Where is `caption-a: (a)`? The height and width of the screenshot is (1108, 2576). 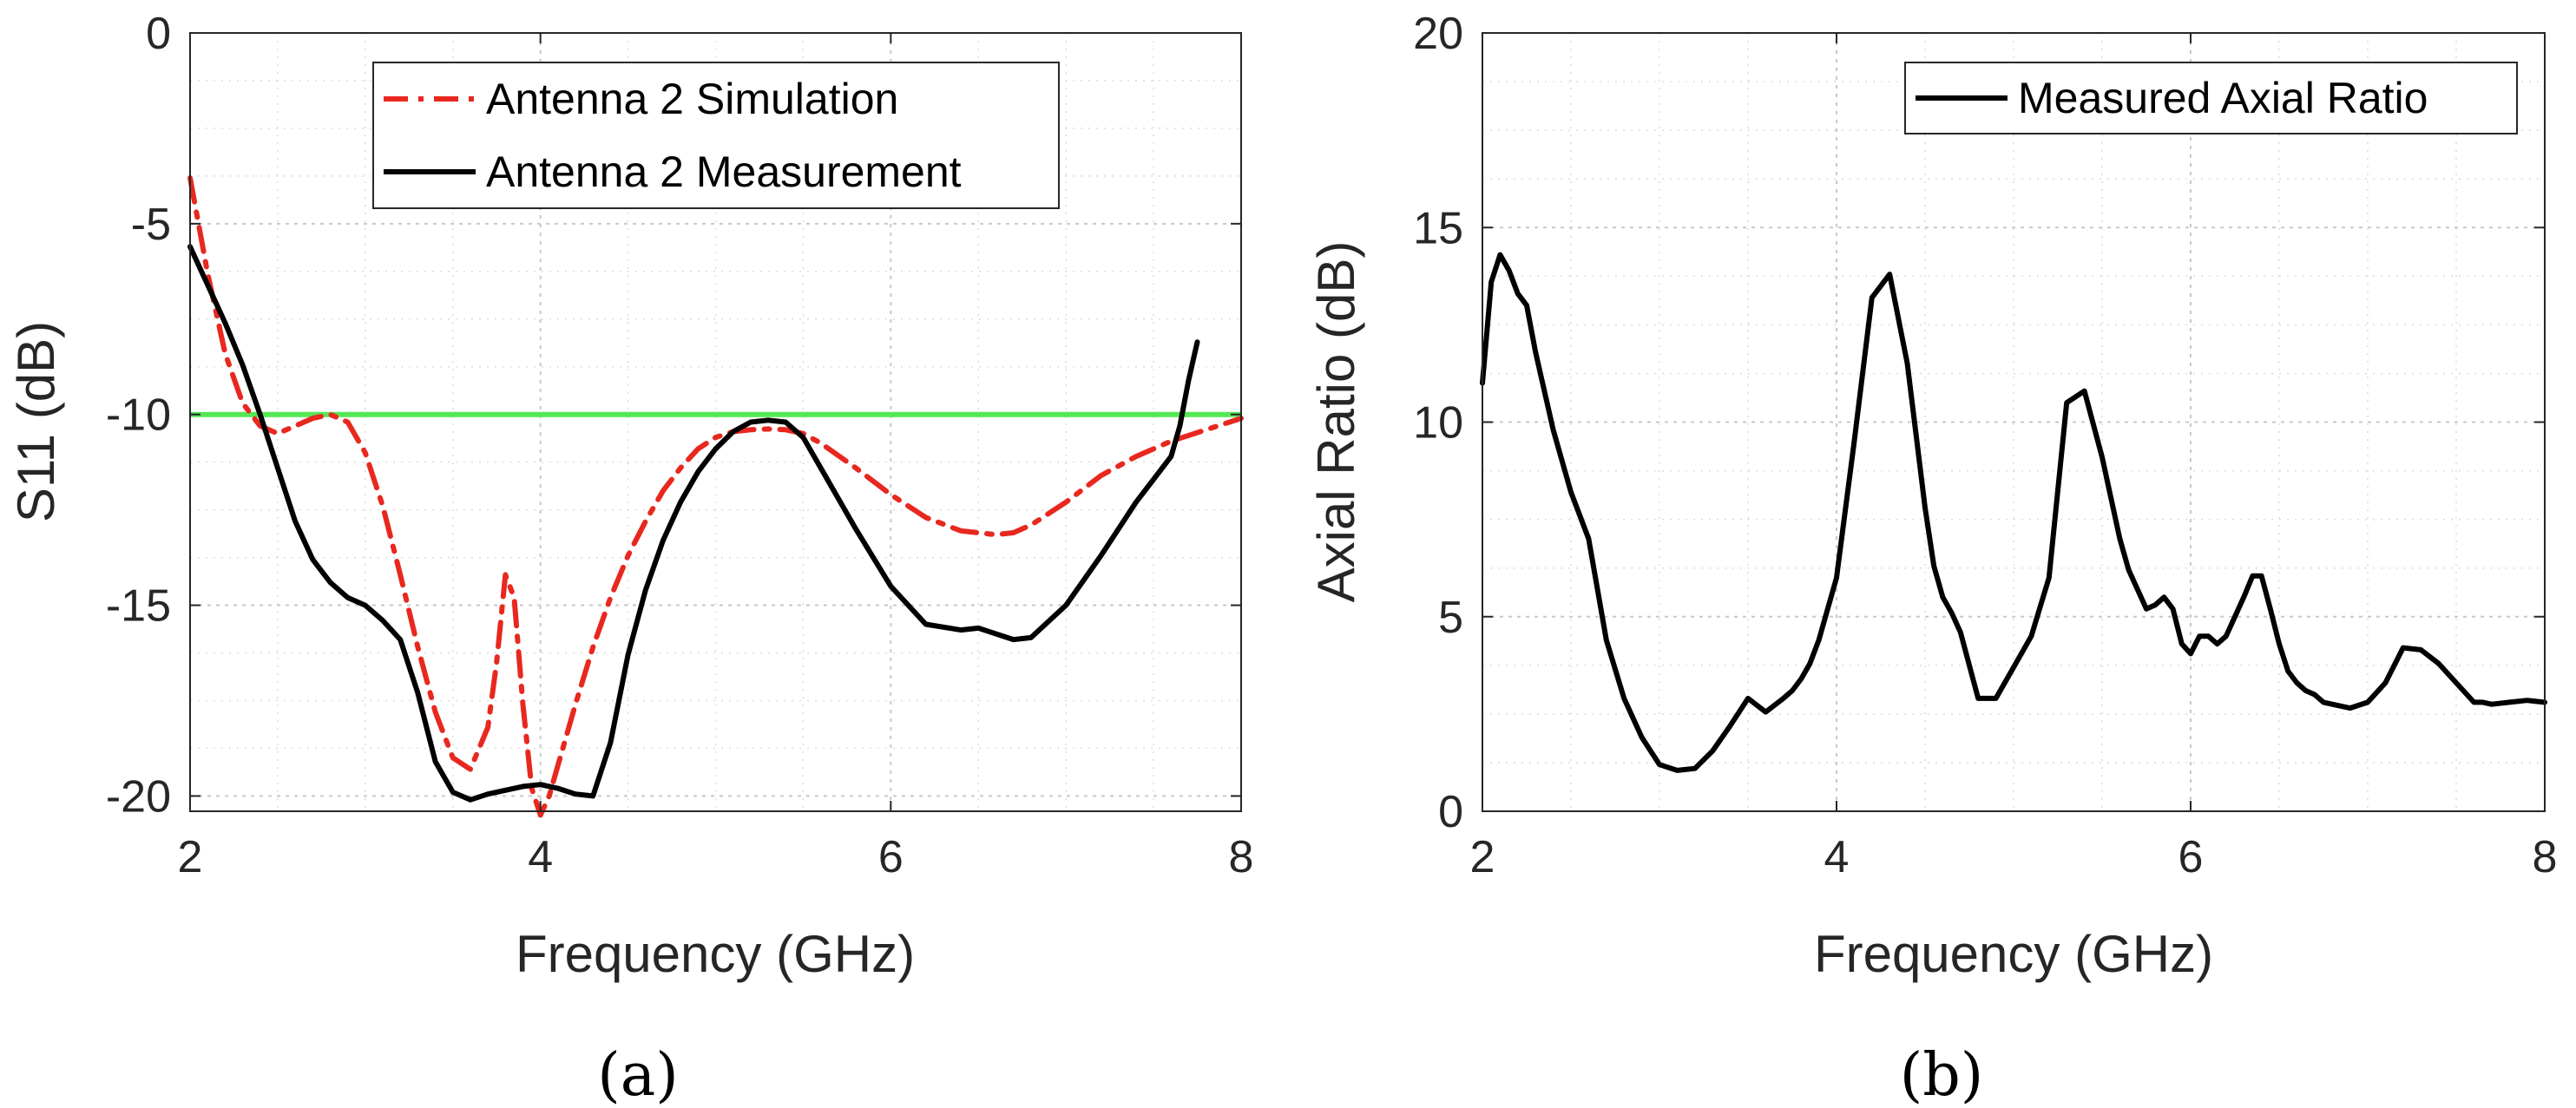
caption-a: (a) is located at coordinates (638, 1074).